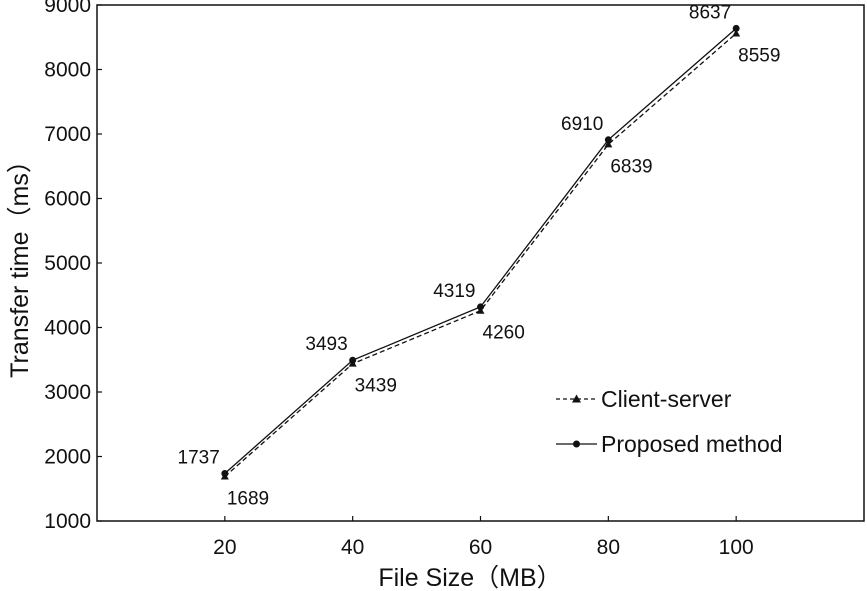 This screenshot has height=591, width=867. I want to click on data-label-client-server: 4260, so click(504, 333).